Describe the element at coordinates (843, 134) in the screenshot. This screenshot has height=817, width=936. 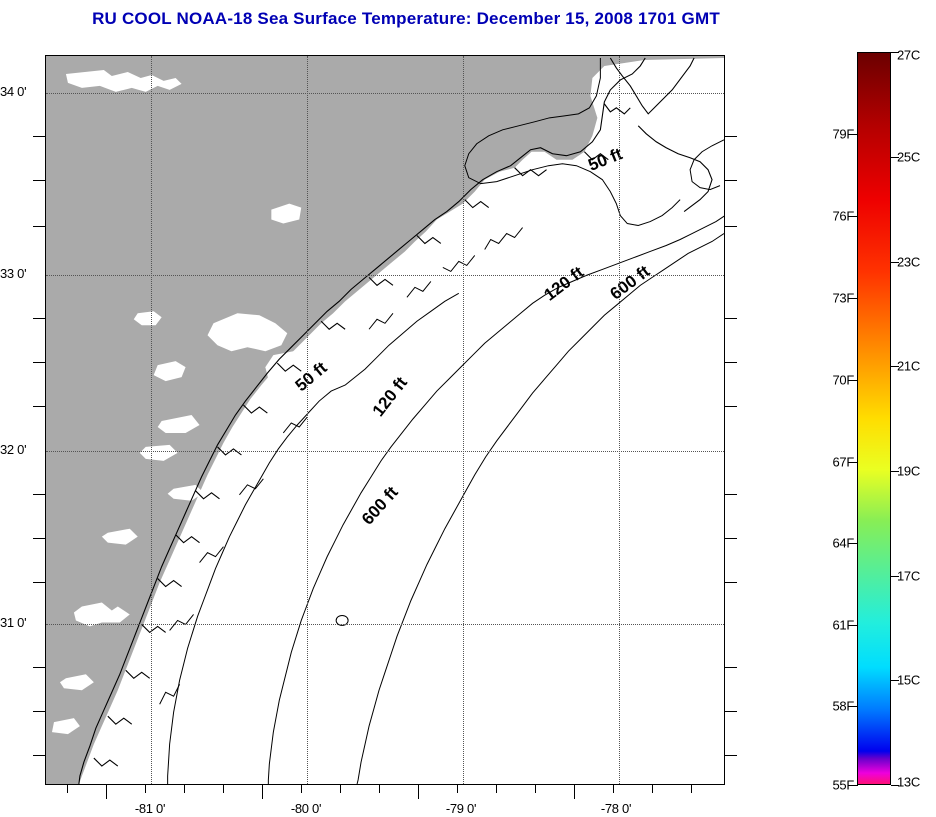
I see `colorbar-label-79F: 79F` at that location.